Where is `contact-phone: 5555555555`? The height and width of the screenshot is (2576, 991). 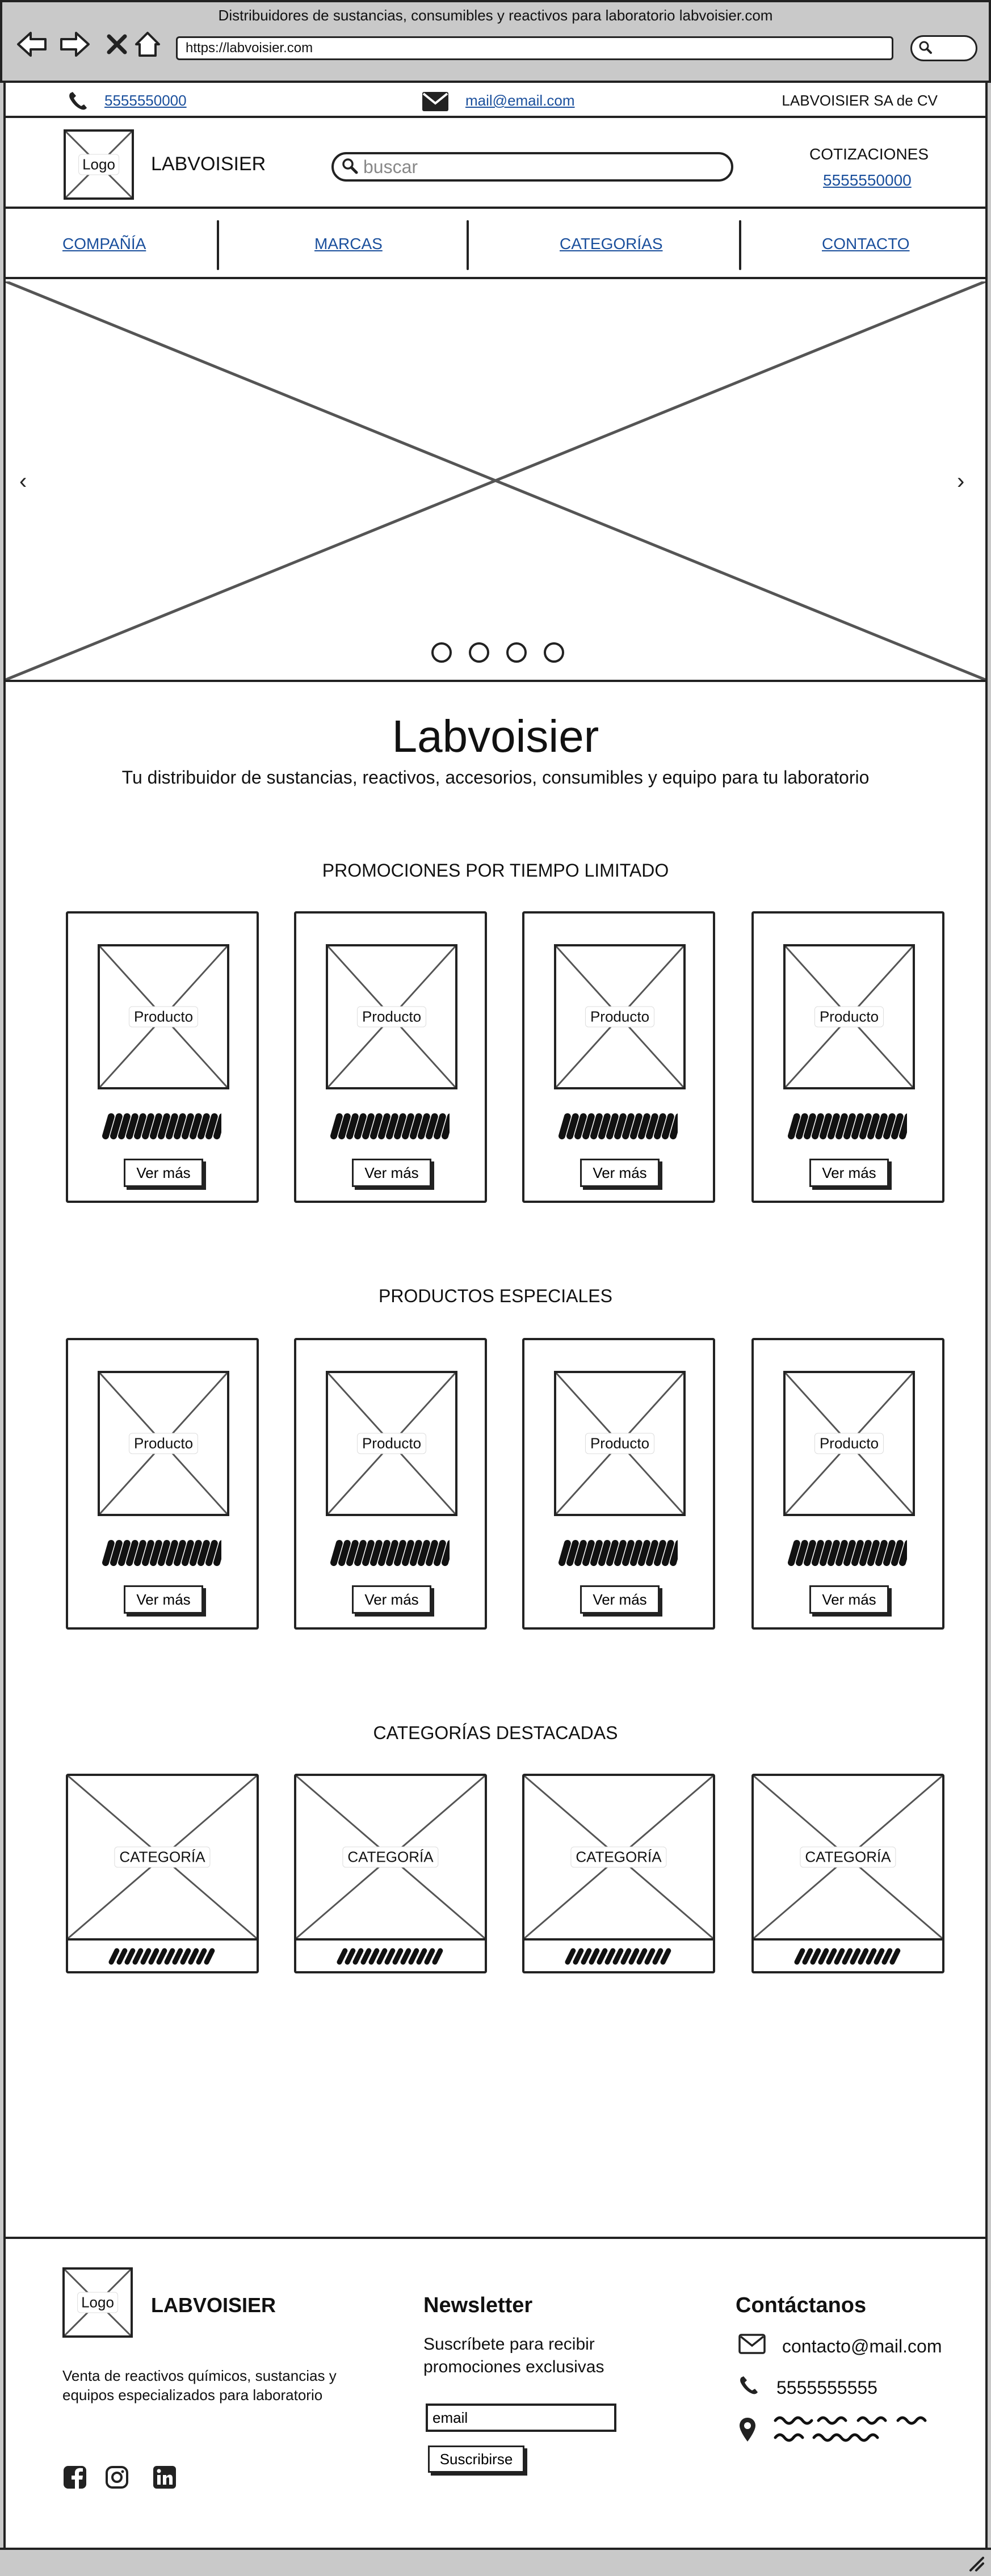 contact-phone: 5555555555 is located at coordinates (826, 2387).